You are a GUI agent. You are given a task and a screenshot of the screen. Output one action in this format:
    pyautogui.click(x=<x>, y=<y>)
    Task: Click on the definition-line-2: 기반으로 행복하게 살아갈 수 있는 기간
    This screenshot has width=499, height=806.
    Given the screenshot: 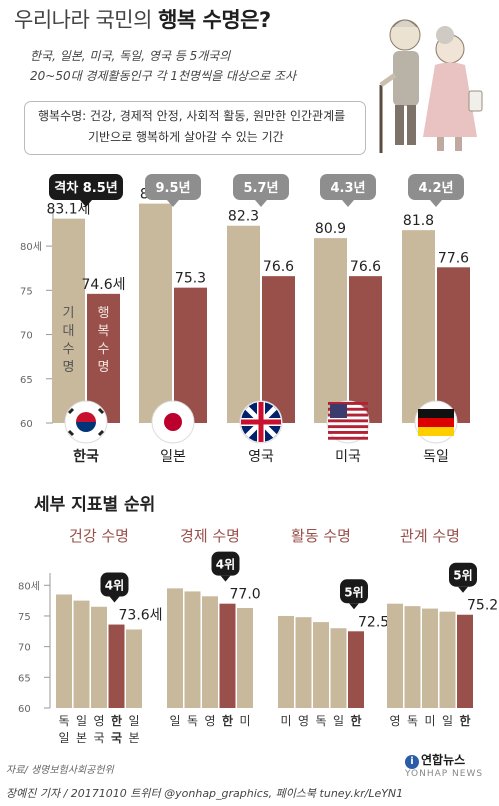 What is the action you would take?
    pyautogui.click(x=186, y=137)
    